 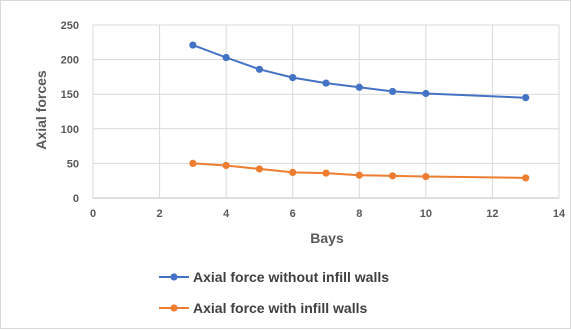 I want to click on legend-item: Axial force with infill walls, so click(x=263, y=308).